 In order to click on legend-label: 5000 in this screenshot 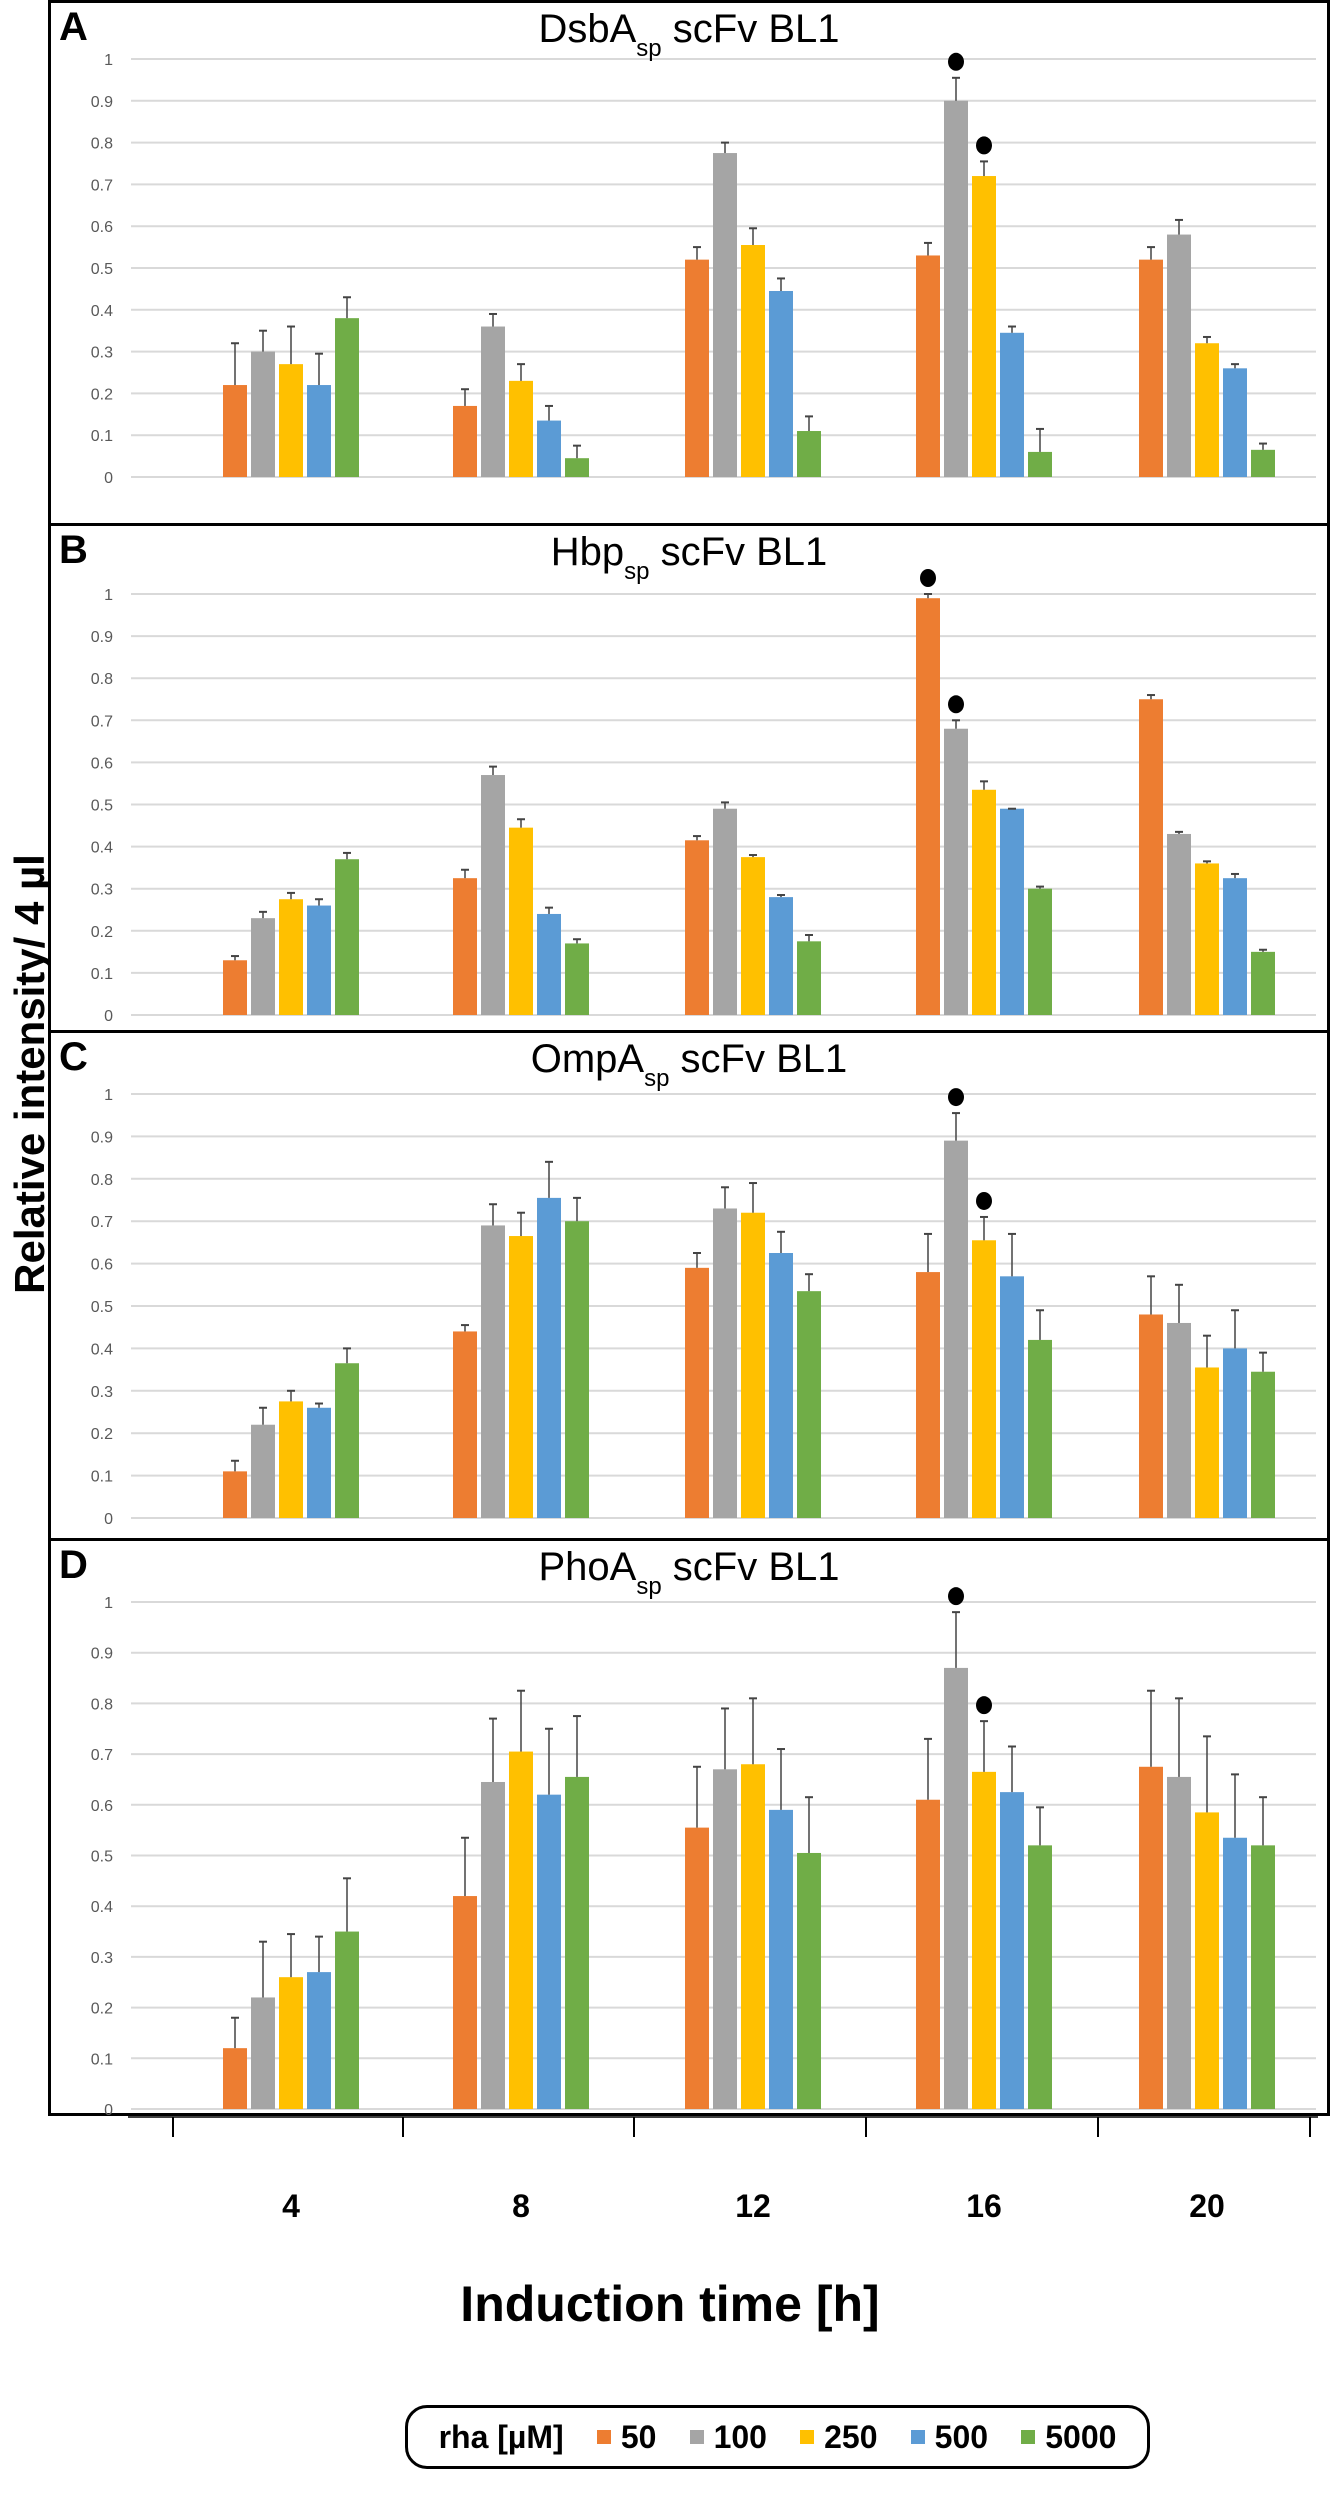, I will do `click(1081, 2436)`.